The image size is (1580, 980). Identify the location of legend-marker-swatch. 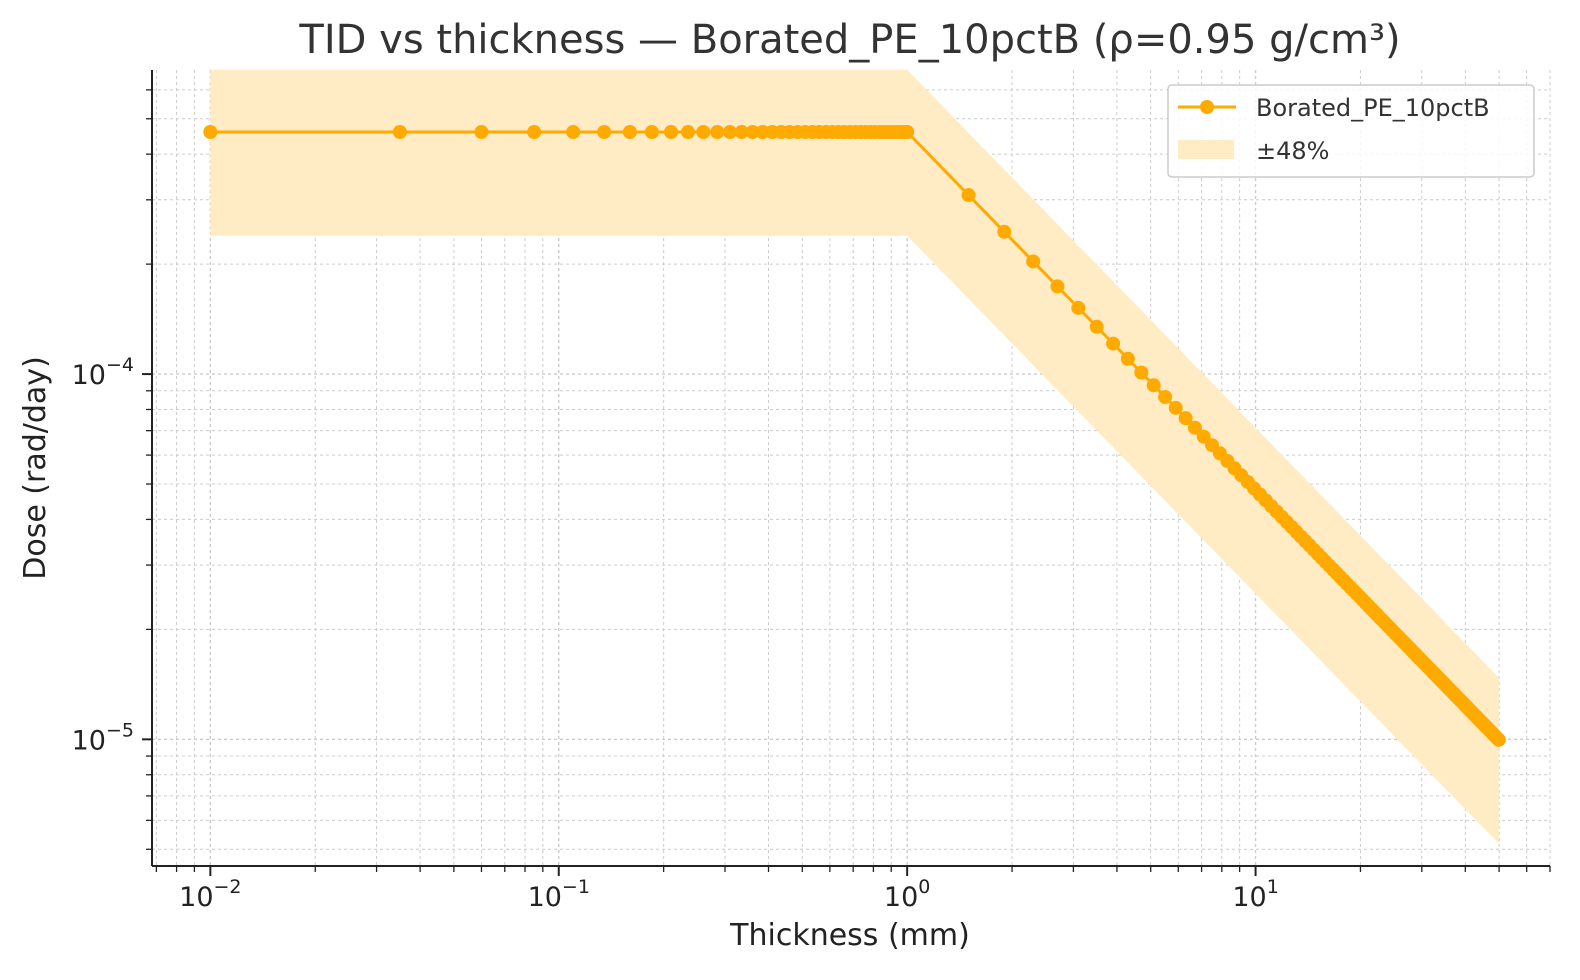
(1207, 107).